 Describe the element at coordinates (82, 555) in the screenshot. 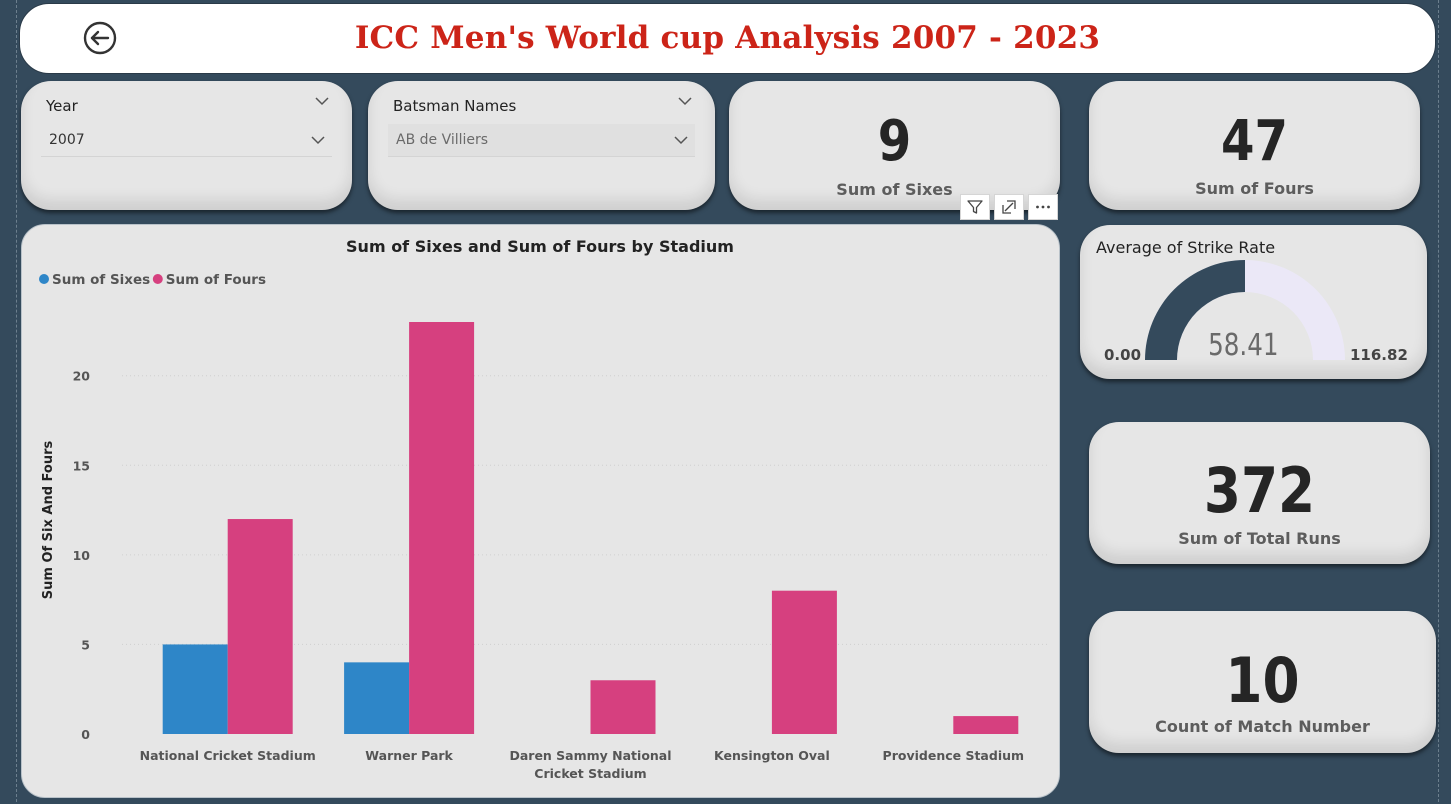

I see `y-tick-label: 10` at that location.